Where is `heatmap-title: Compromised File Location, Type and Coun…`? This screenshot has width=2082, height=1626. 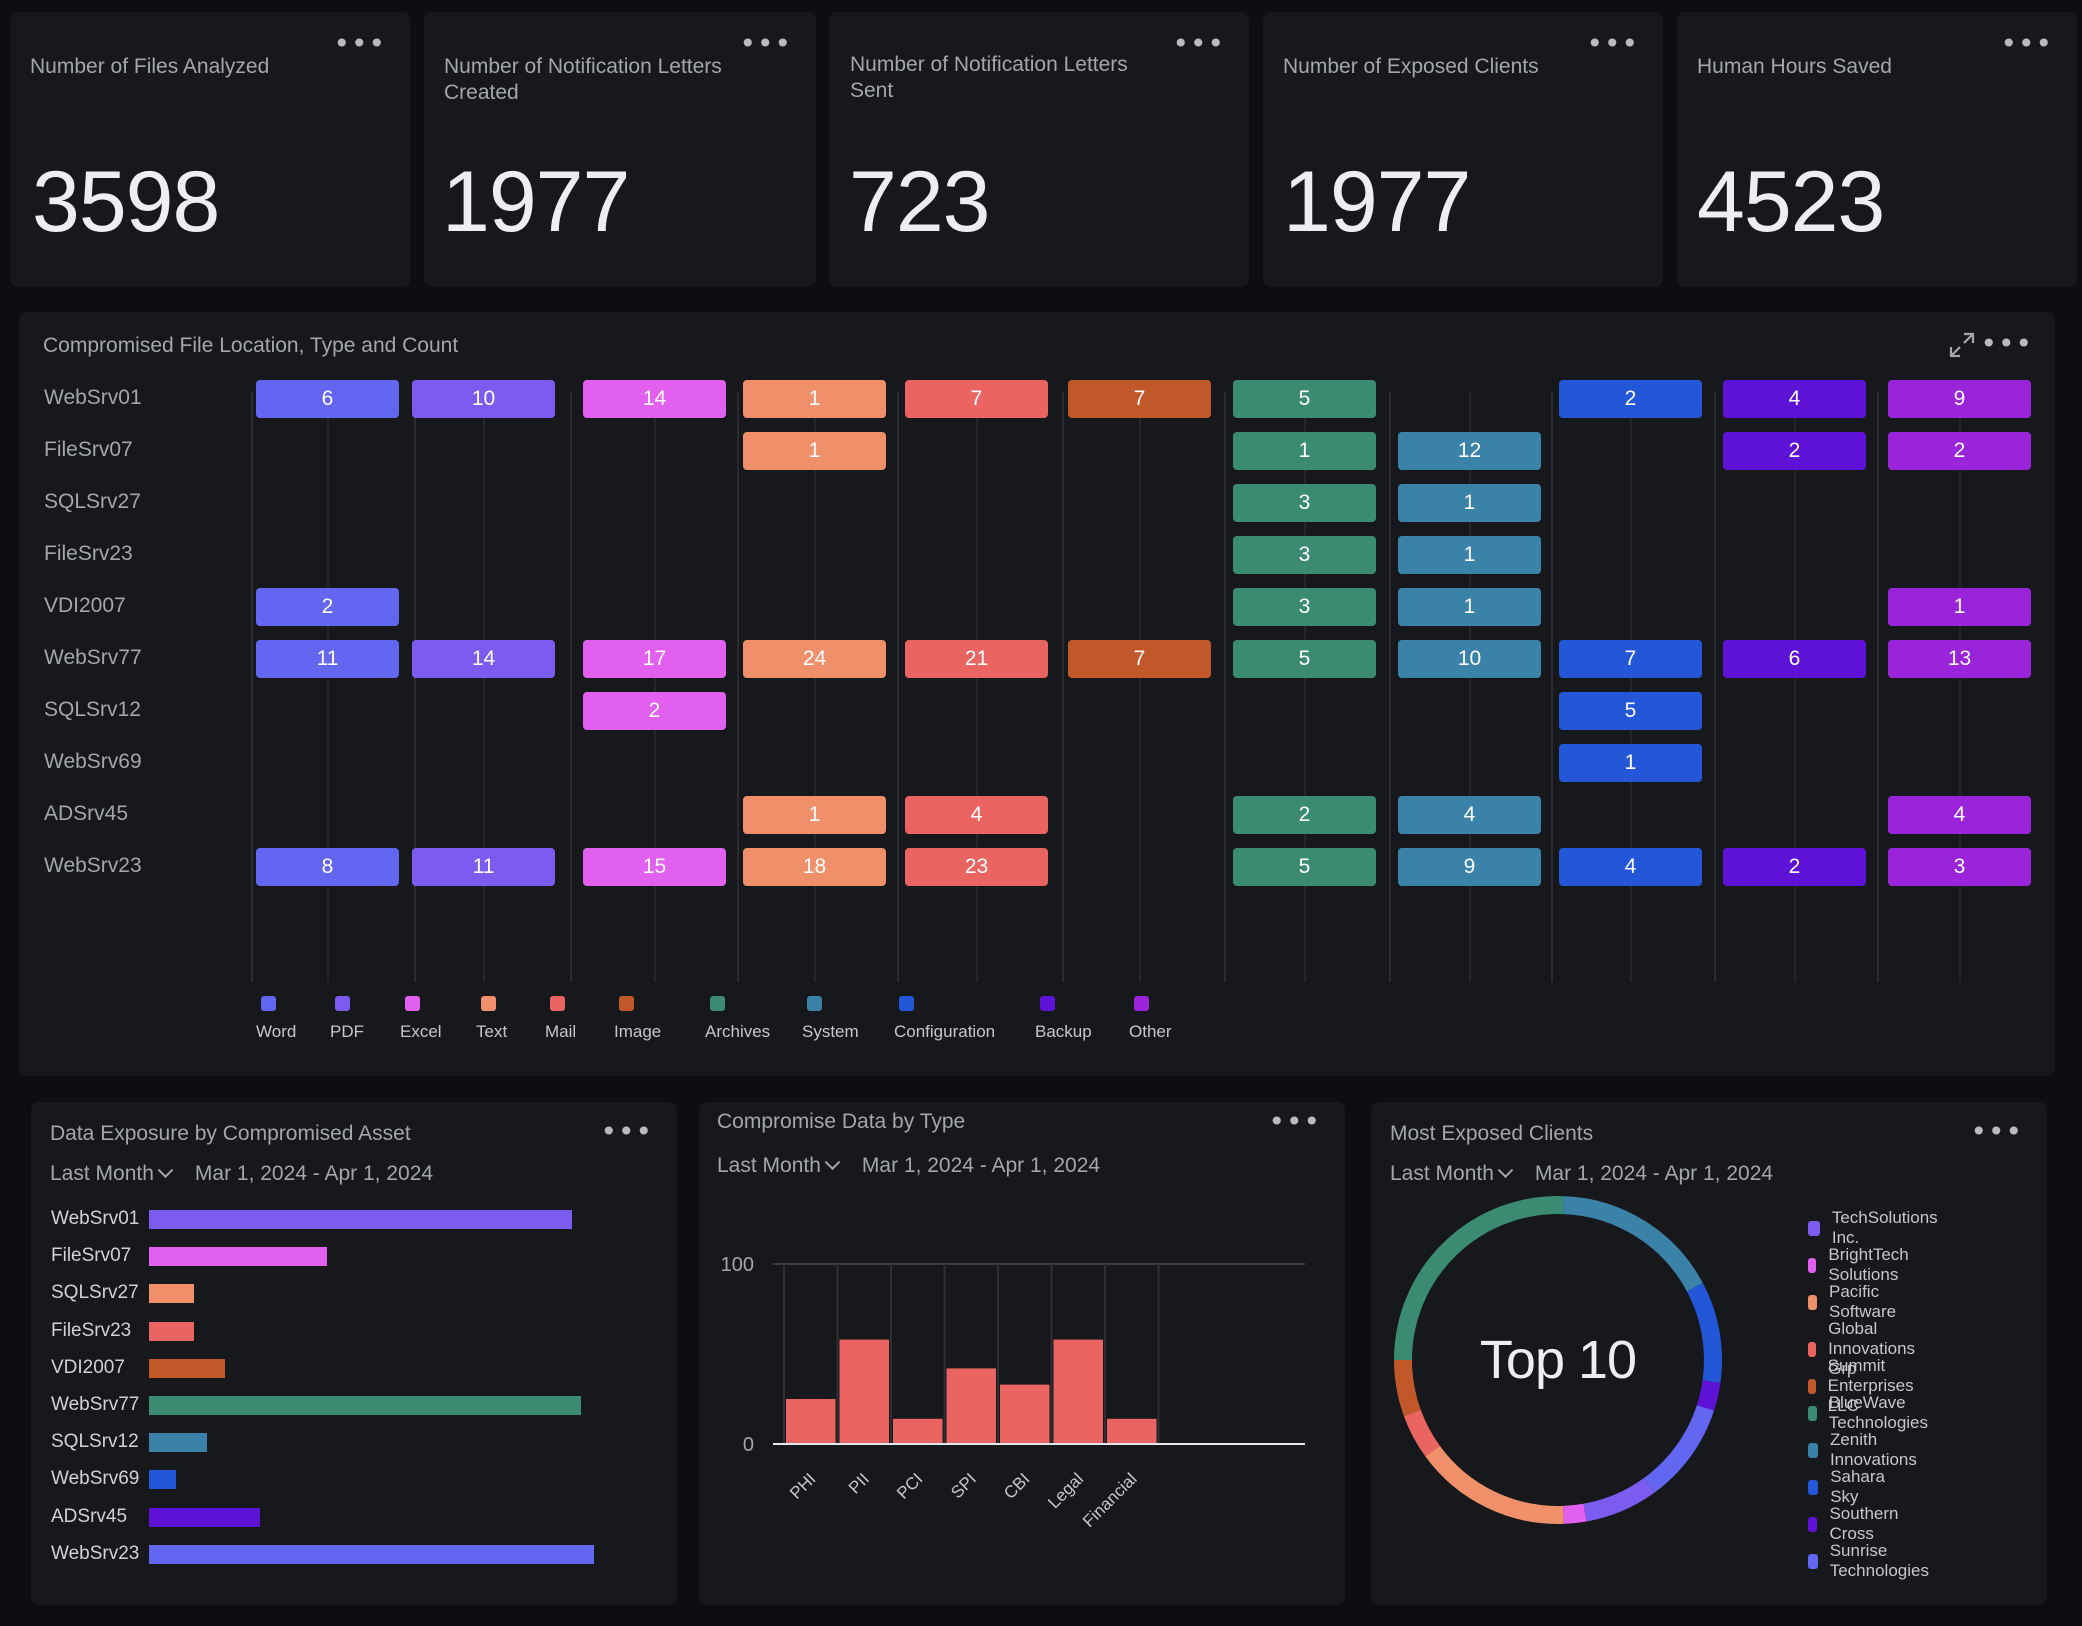
heatmap-title: Compromised File Location, Type and Coun… is located at coordinates (251, 345).